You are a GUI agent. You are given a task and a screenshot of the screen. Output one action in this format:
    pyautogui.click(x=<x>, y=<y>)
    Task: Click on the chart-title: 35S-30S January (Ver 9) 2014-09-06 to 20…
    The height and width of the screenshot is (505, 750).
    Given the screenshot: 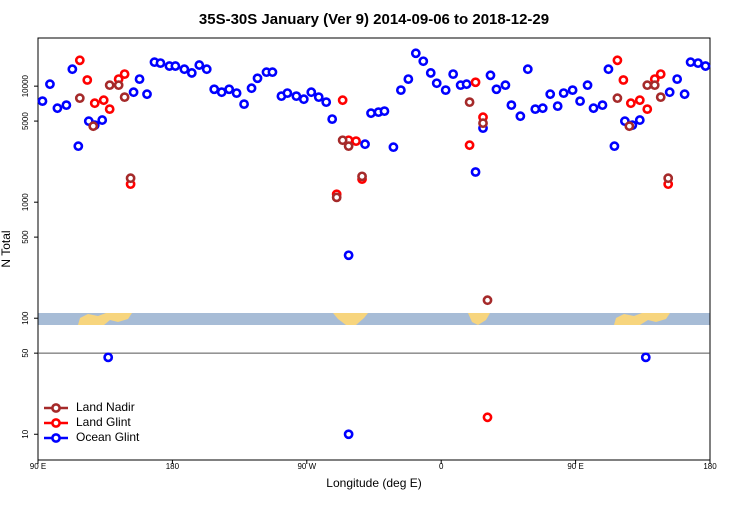 What is the action you would take?
    pyautogui.click(x=374, y=19)
    